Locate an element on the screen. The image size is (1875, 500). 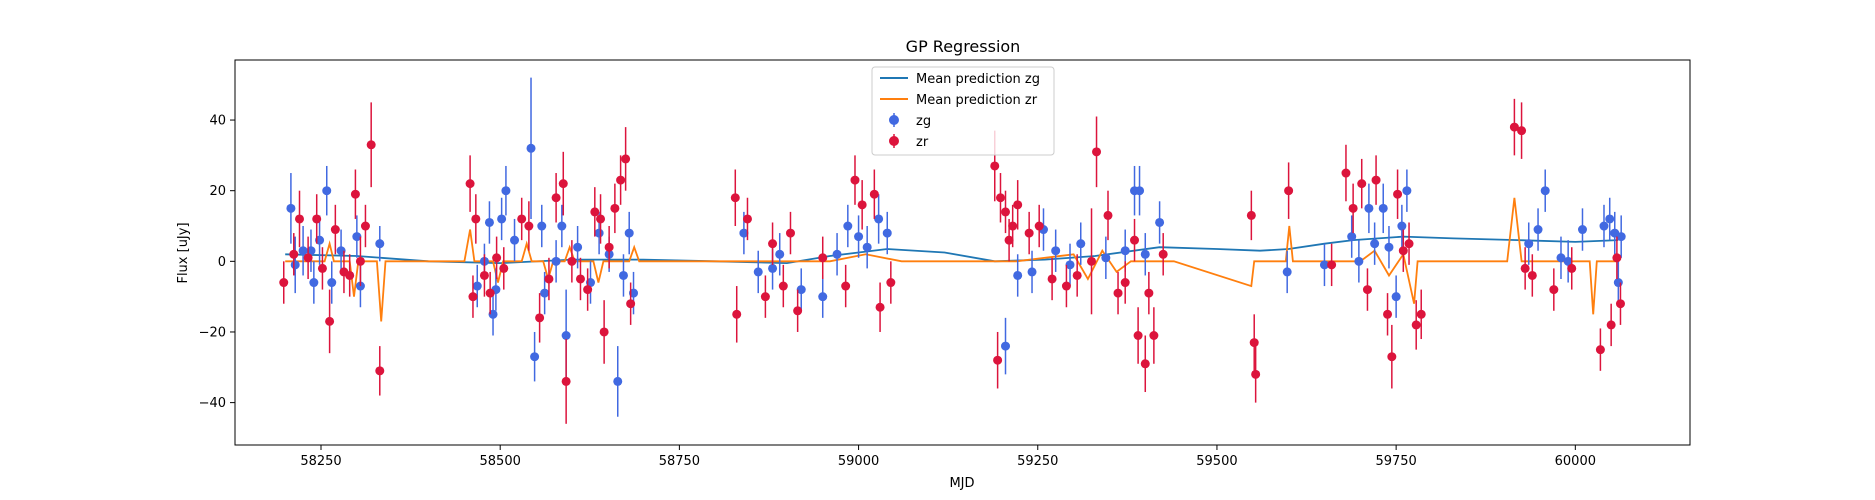
chart-title: GP Regression is located at coordinates (963, 46).